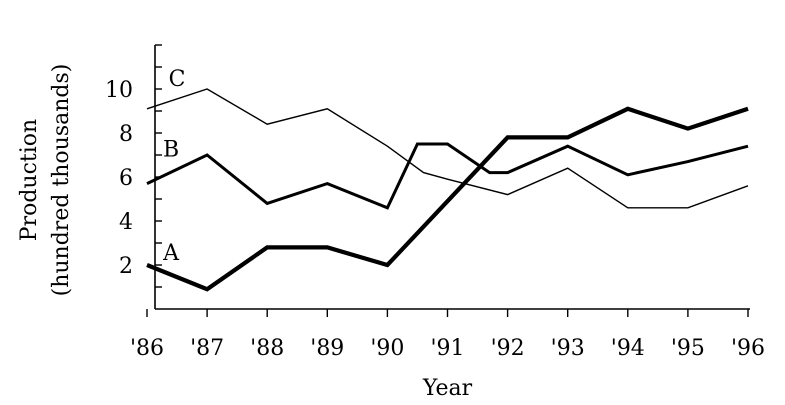 This screenshot has width=785, height=405. Describe the element at coordinates (126, 178) in the screenshot. I see `y-tick-label: 6` at that location.